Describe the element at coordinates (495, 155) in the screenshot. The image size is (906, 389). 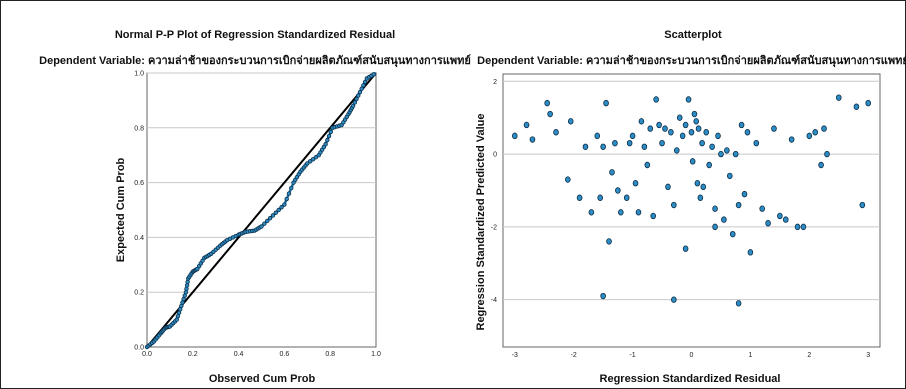
I see `scatter-y-tick-label: 0` at that location.